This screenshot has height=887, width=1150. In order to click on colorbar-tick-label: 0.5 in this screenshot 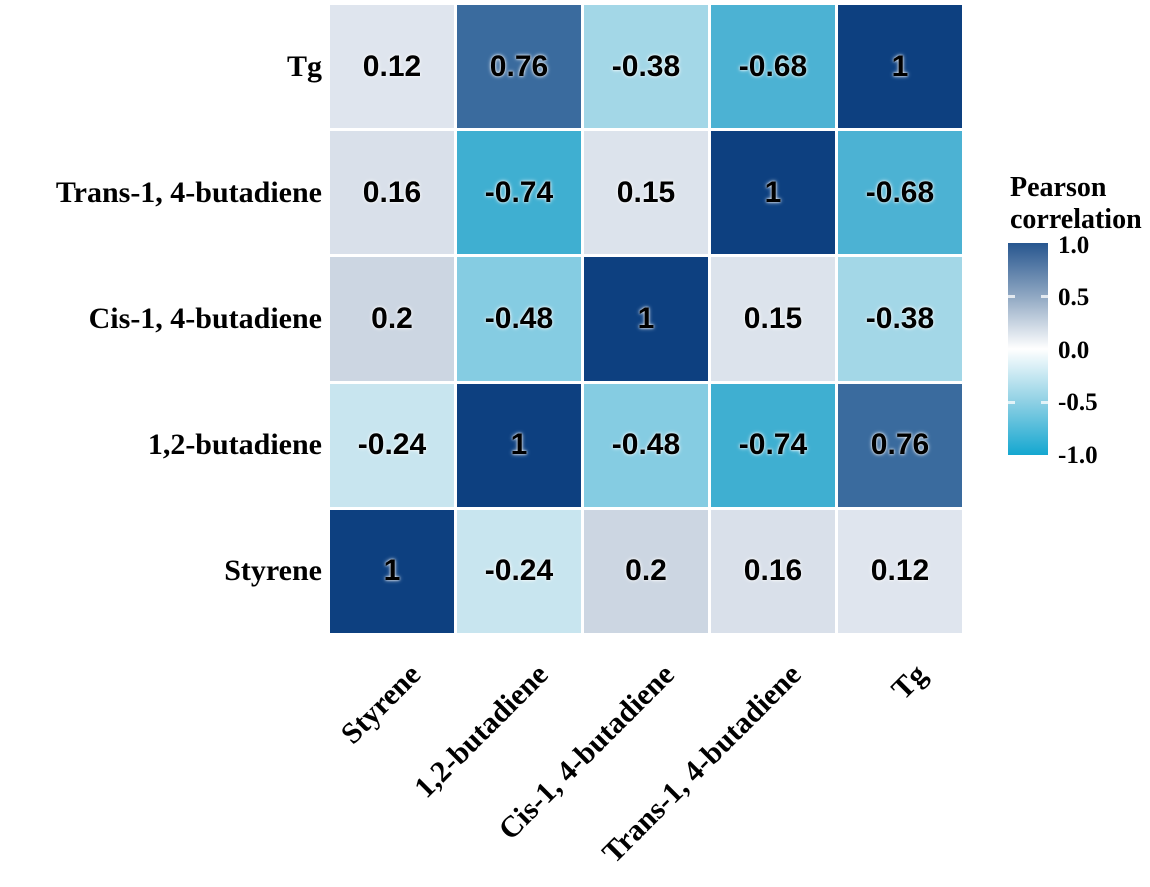, I will do `click(1074, 297)`.